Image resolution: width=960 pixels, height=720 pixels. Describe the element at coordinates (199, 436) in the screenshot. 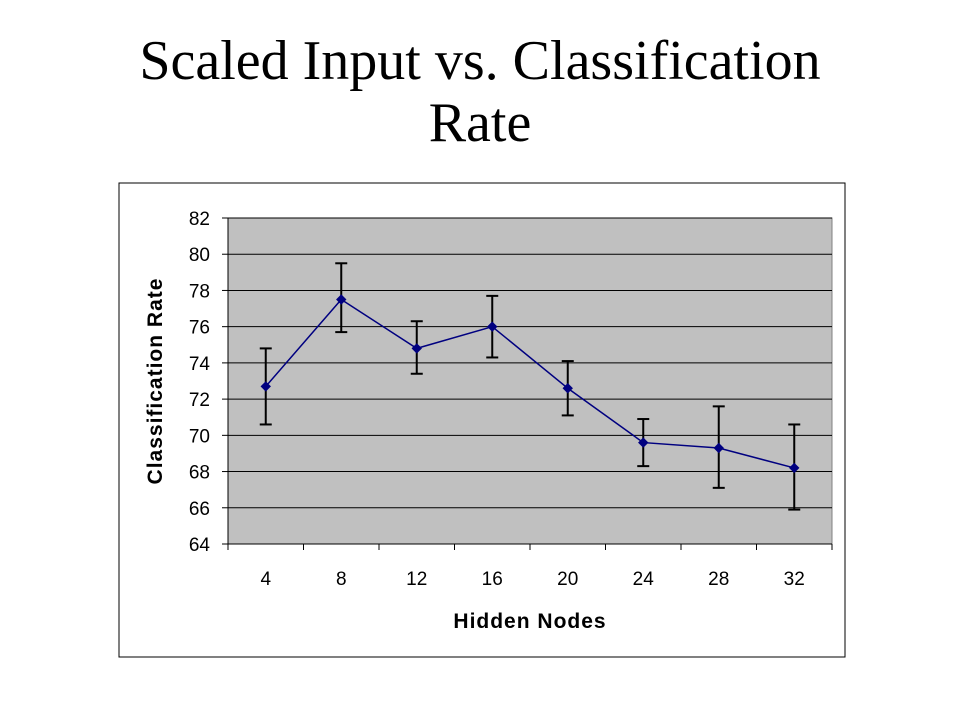

I see `y-tick-label-70: 70` at that location.